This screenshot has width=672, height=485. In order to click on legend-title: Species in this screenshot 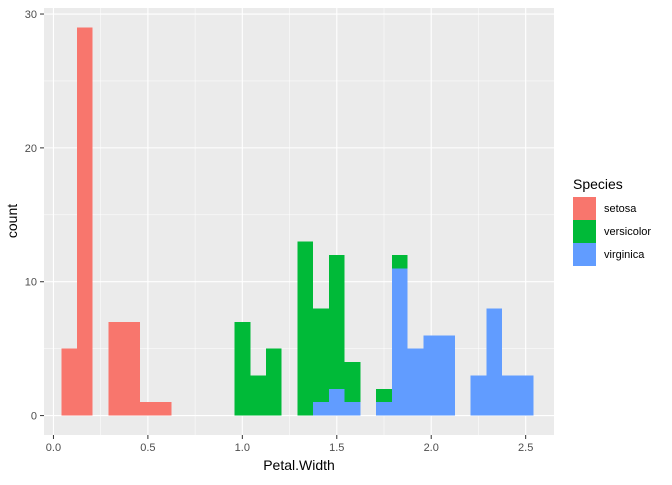, I will do `click(598, 184)`.